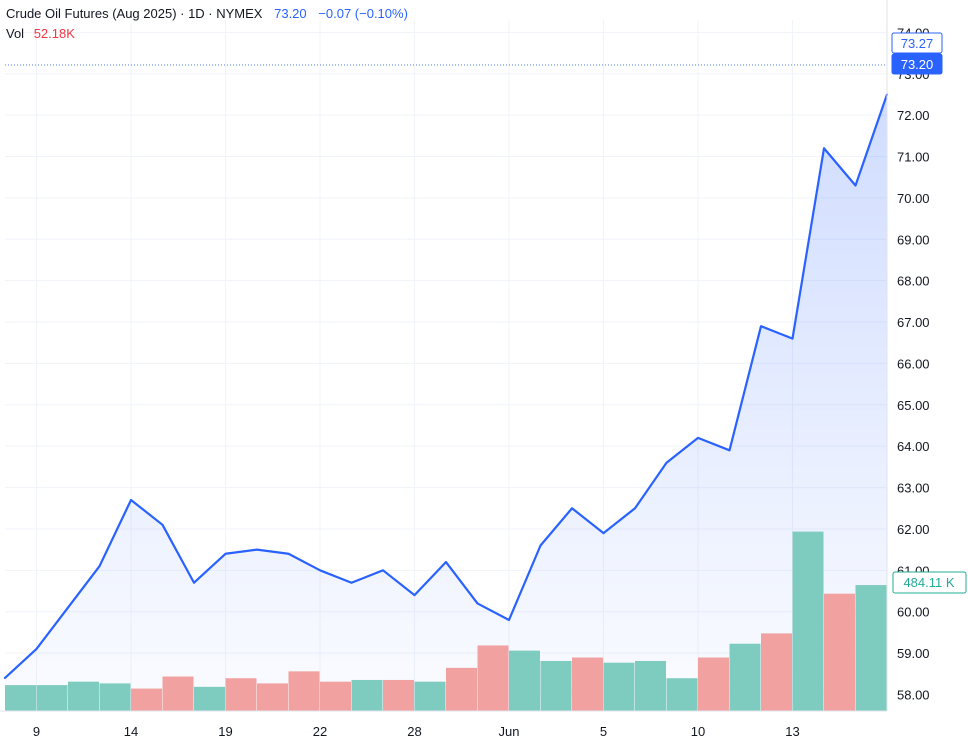  What do you see at coordinates (15, 33) in the screenshot?
I see `volume-label: Vol` at bounding box center [15, 33].